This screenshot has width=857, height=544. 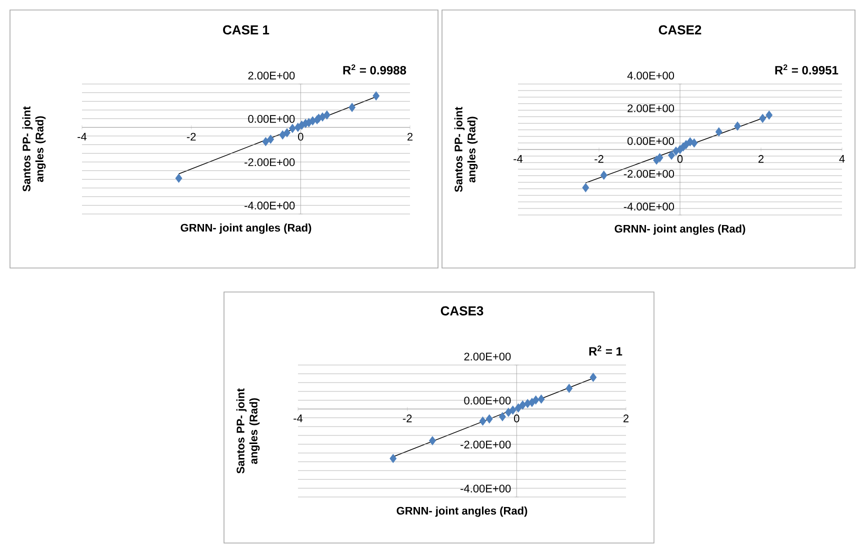 What do you see at coordinates (605, 351) in the screenshot?
I see `text: R$^{2}$ = 1` at bounding box center [605, 351].